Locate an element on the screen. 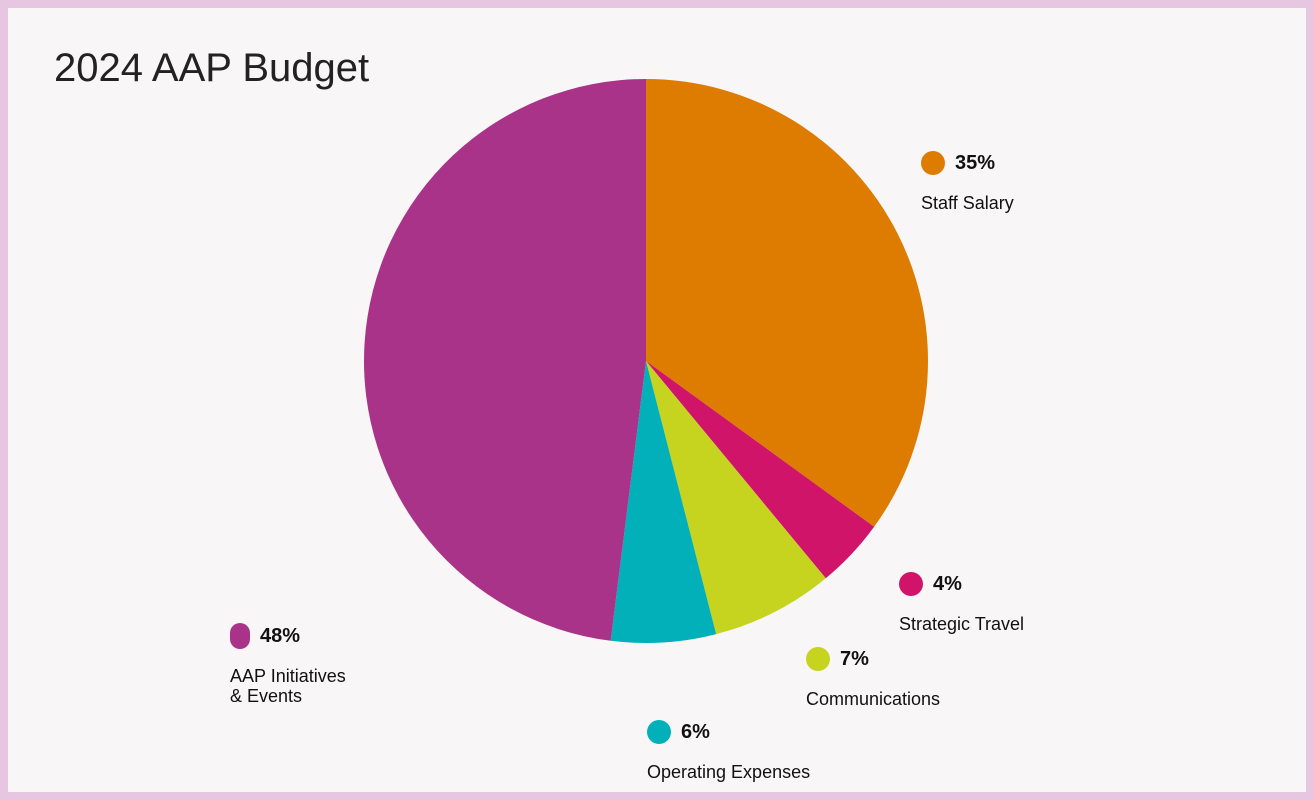 The height and width of the screenshot is (800, 1314). legend-value-aap-initiatives: 48% is located at coordinates (280, 636).